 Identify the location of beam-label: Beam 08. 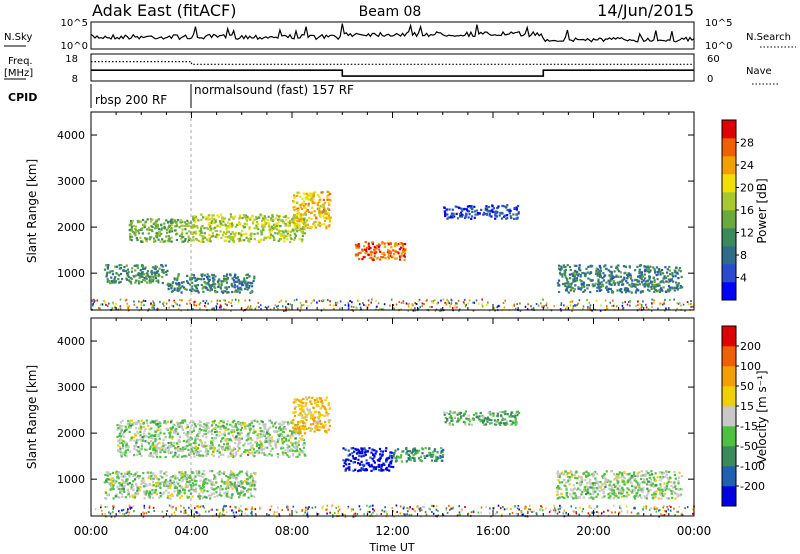
(390, 12).